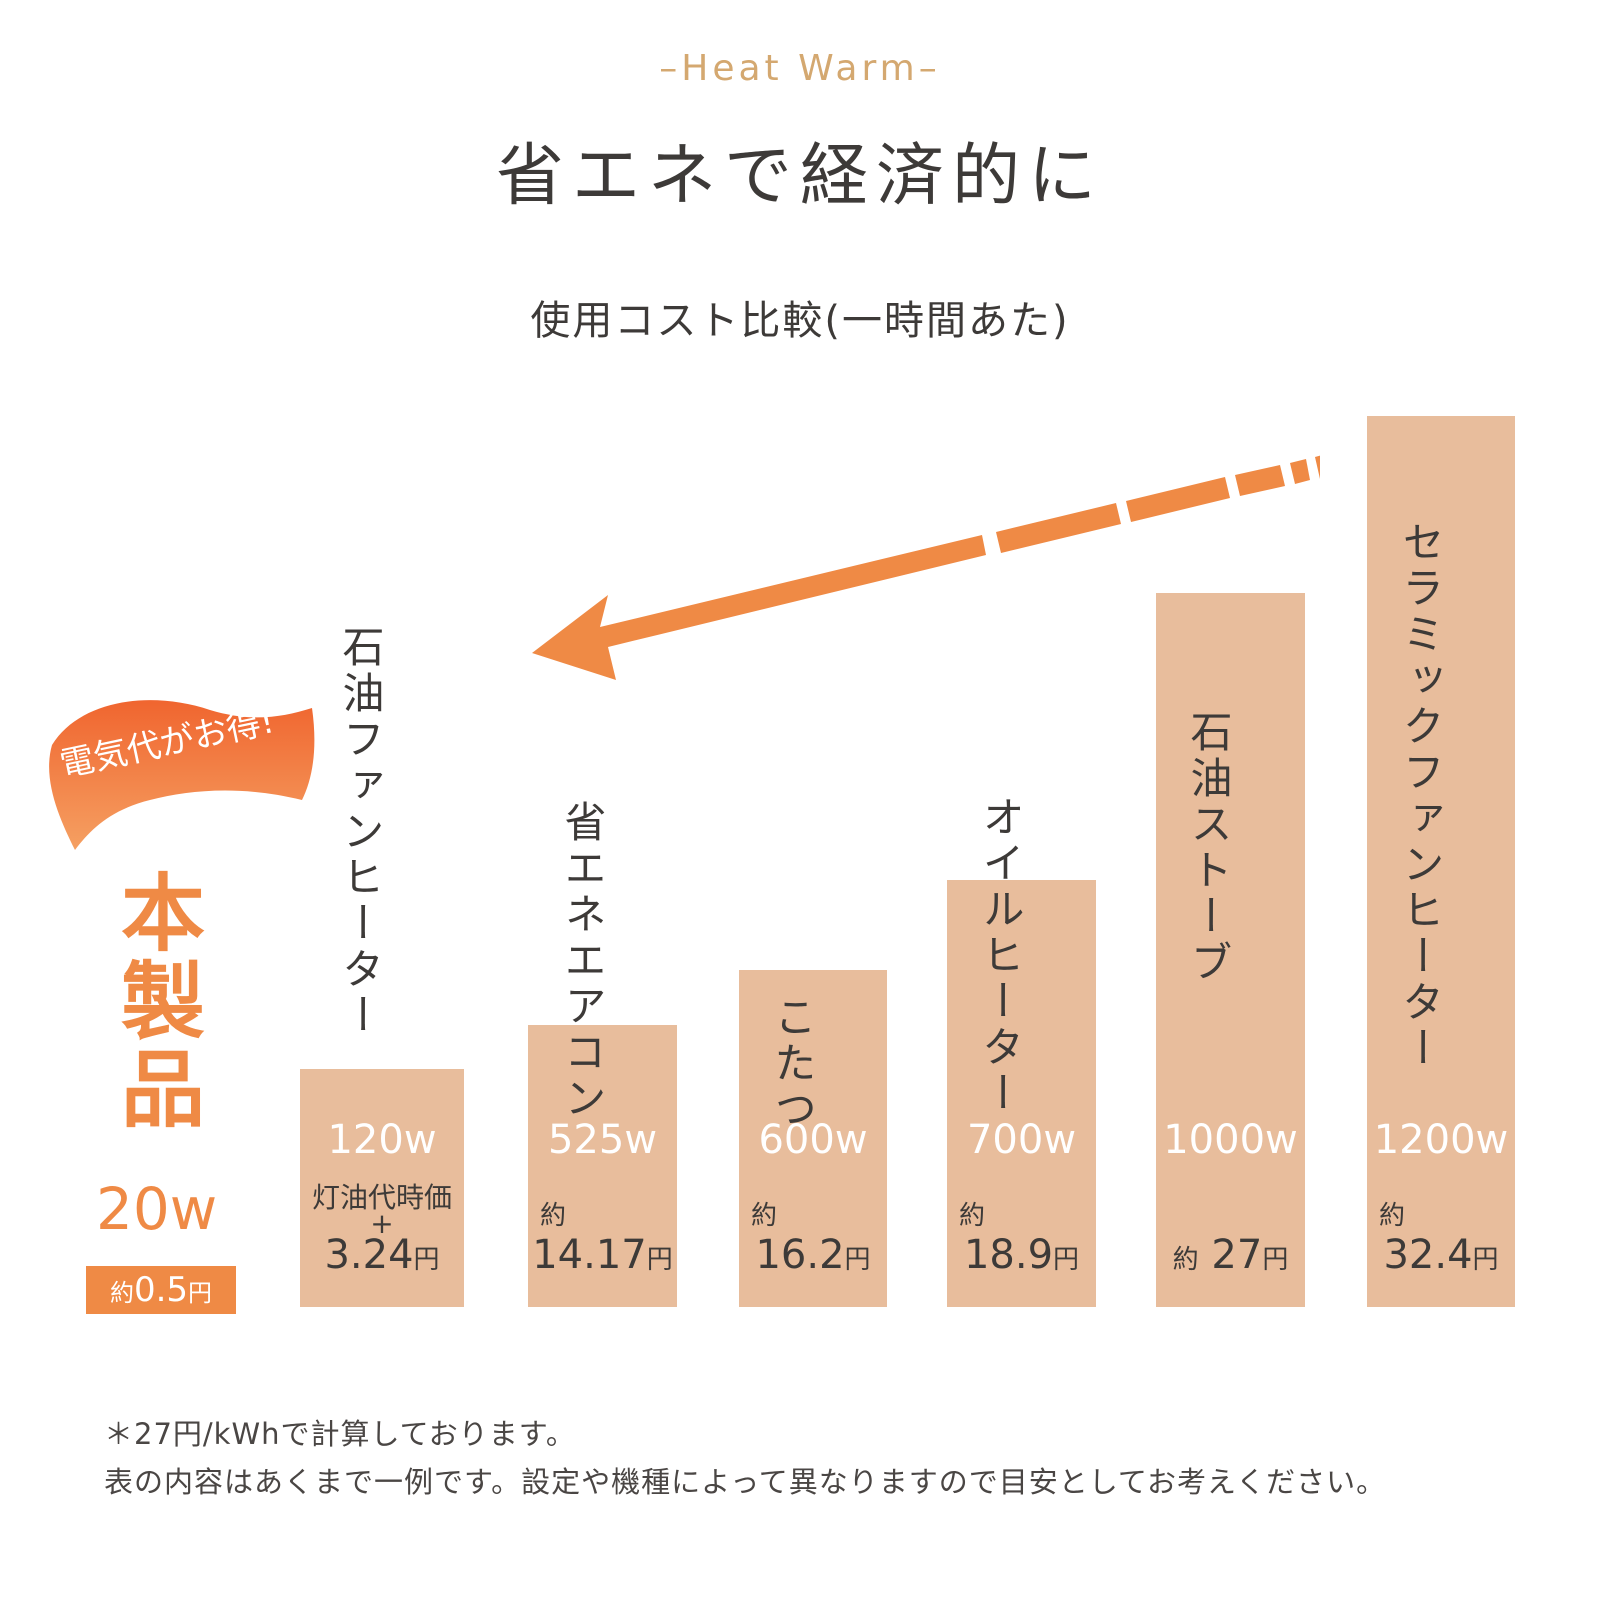  I want to click on bar-category-label: セラミックファンヒーター, so click(1420, 796).